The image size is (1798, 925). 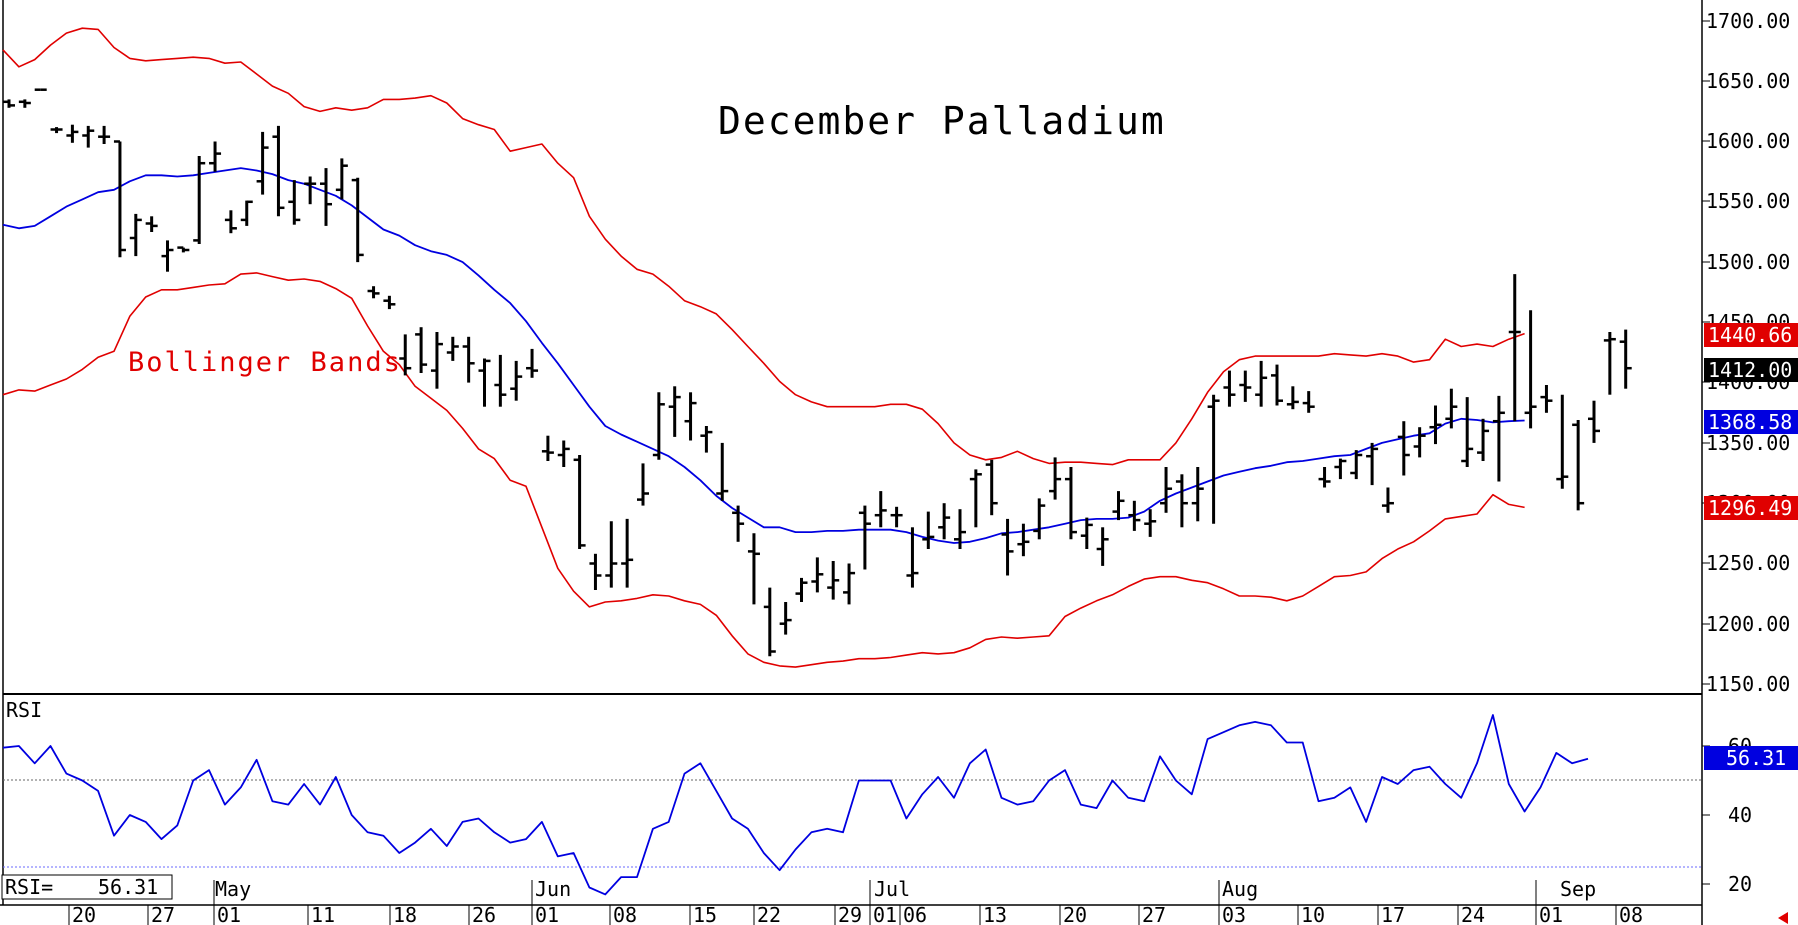 I want to click on month-label: Sep, so click(x=1578, y=889).